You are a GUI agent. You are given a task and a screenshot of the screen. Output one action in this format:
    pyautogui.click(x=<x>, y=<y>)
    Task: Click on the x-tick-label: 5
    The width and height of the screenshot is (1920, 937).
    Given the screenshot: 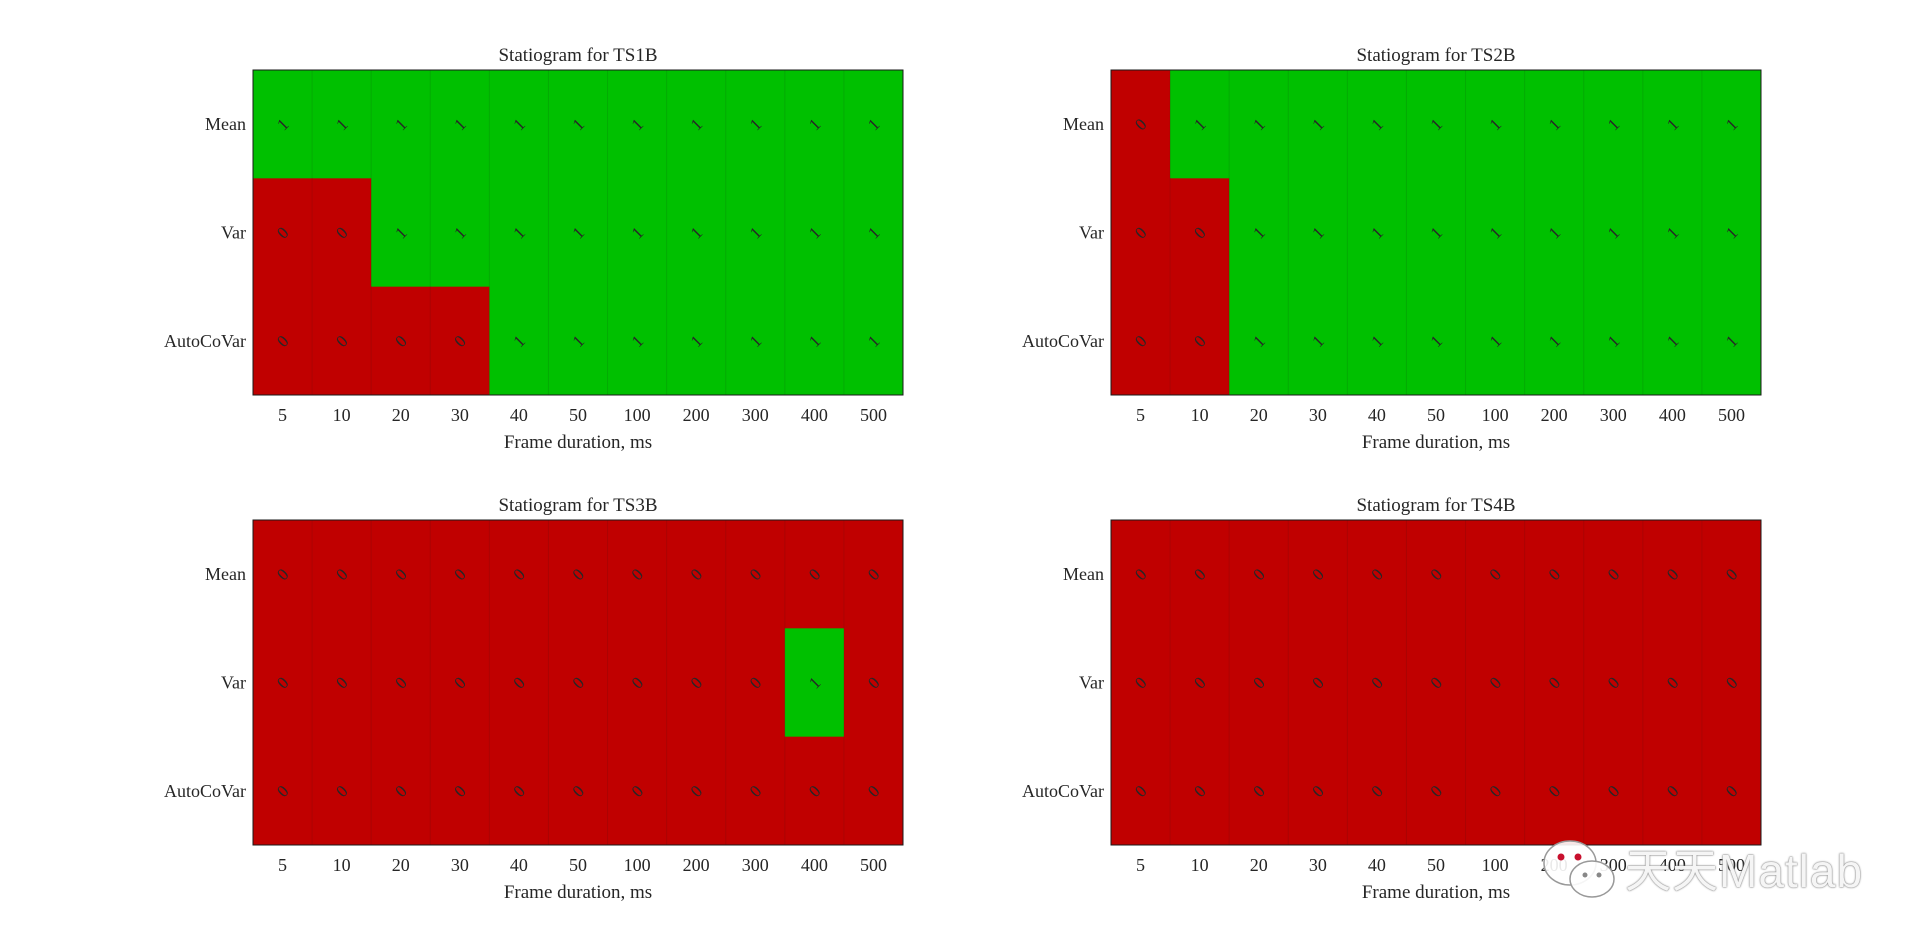 What is the action you would take?
    pyautogui.click(x=282, y=415)
    